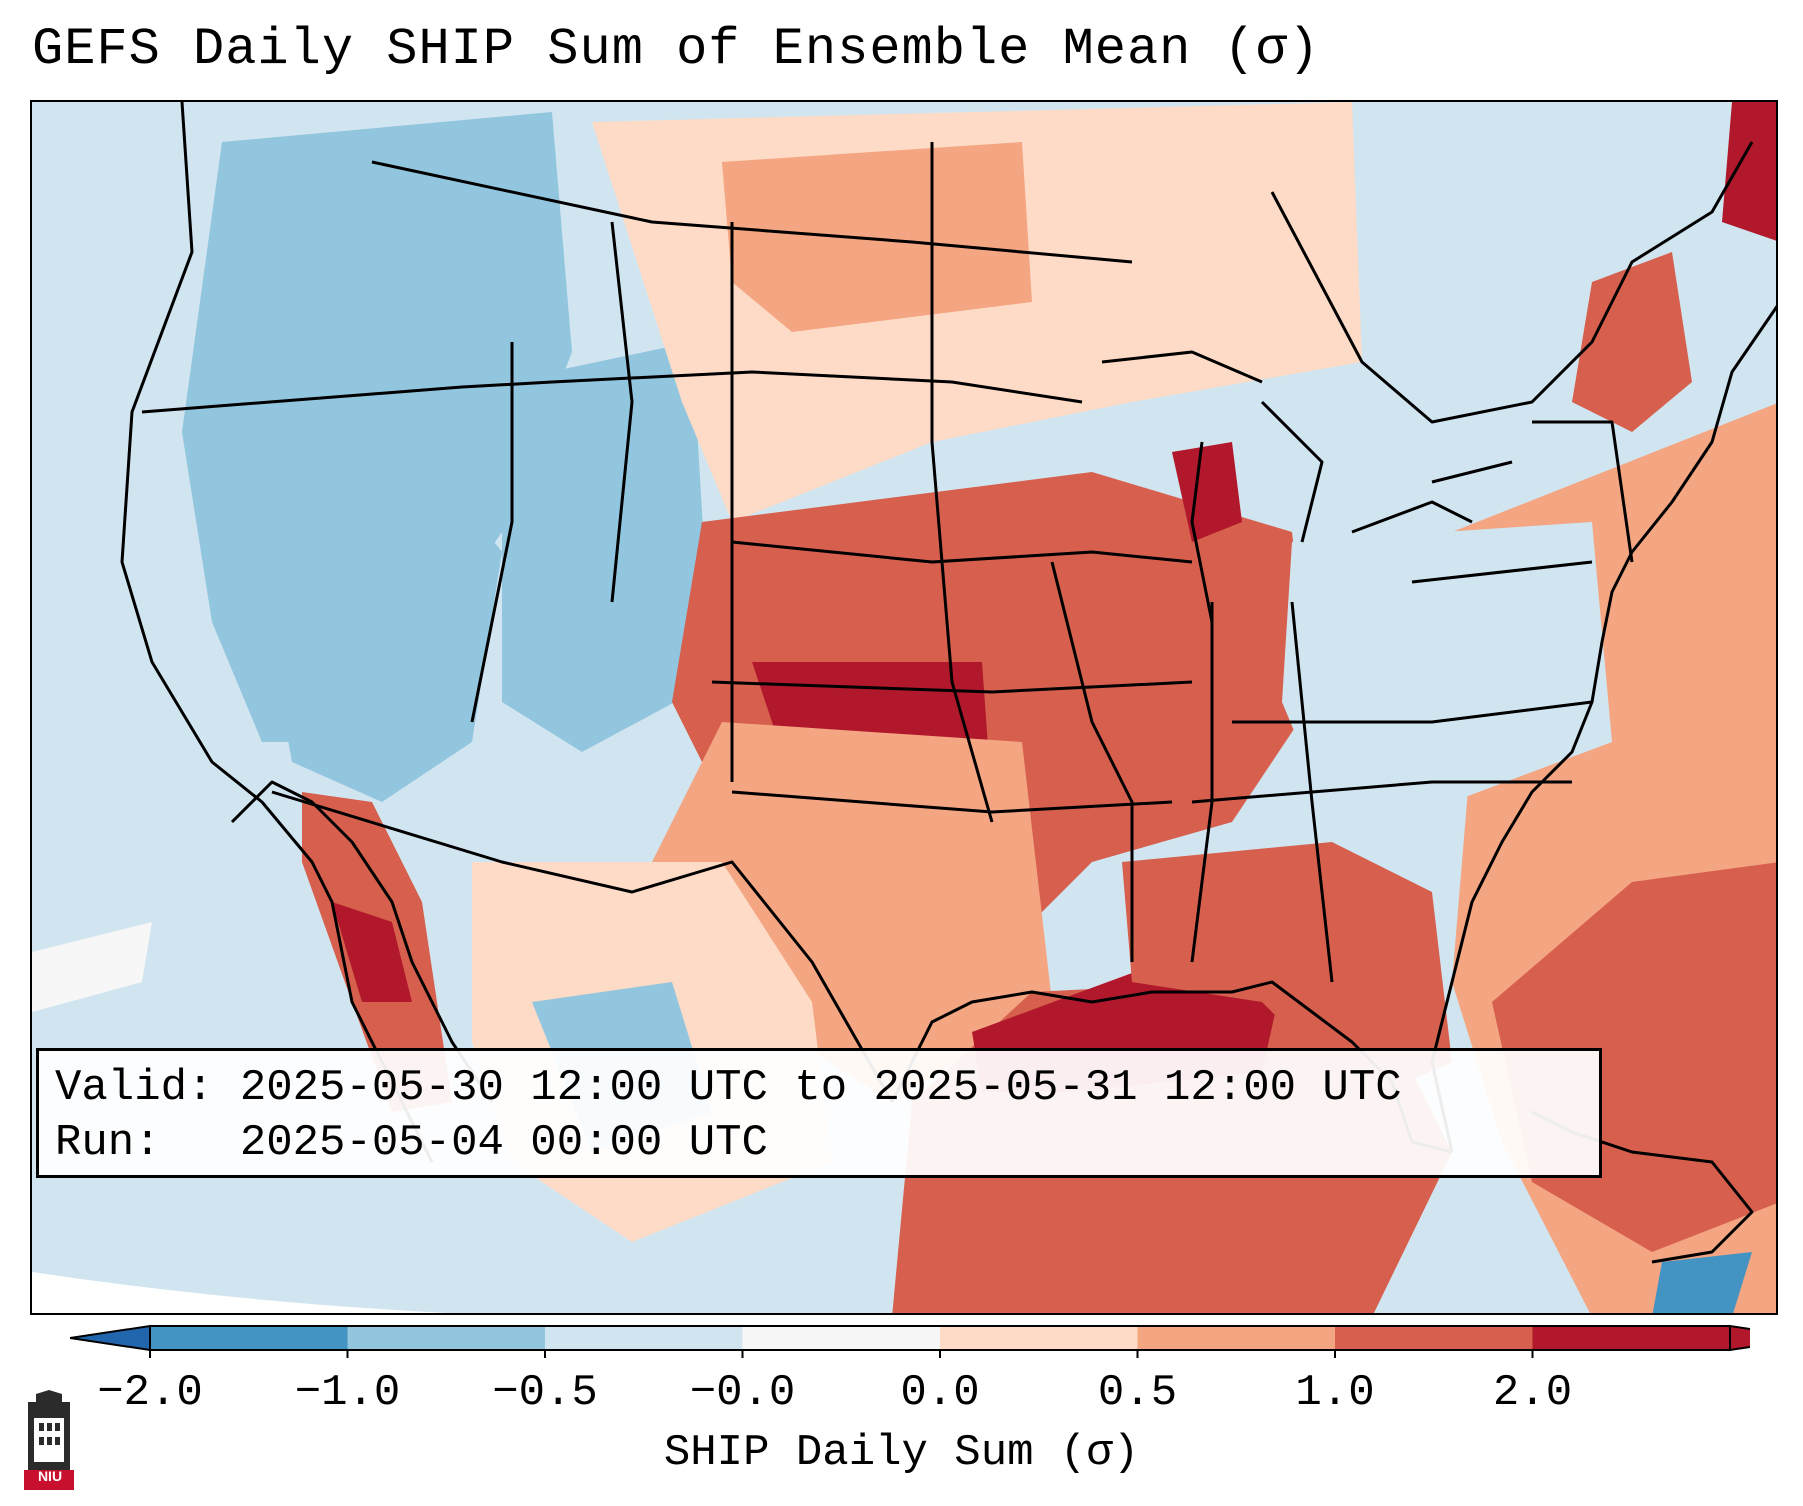 This screenshot has height=1506, width=1803. What do you see at coordinates (622, 412) in the screenshot?
I see `border-idaho-wyoming` at bounding box center [622, 412].